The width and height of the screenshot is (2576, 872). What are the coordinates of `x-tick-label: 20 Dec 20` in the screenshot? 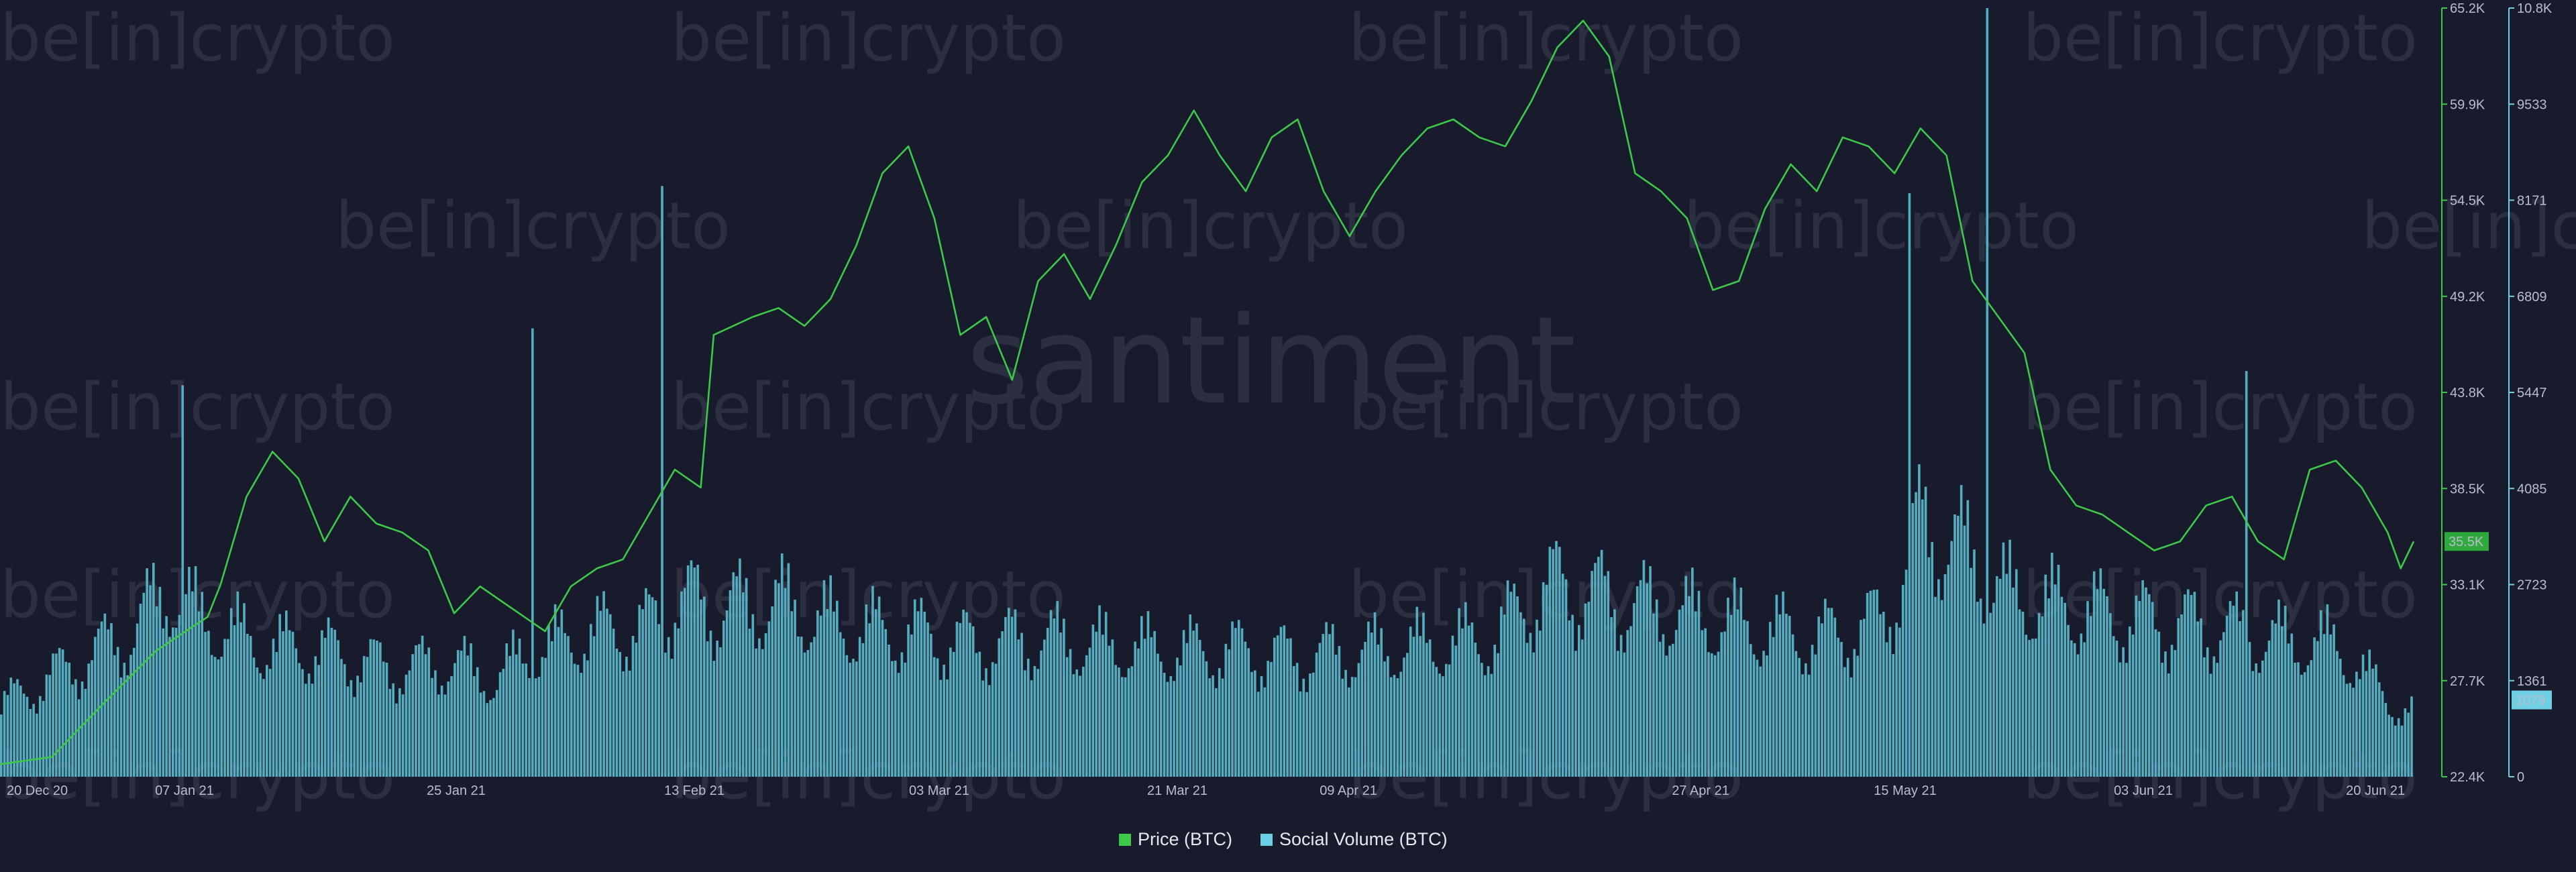 It's located at (37, 790).